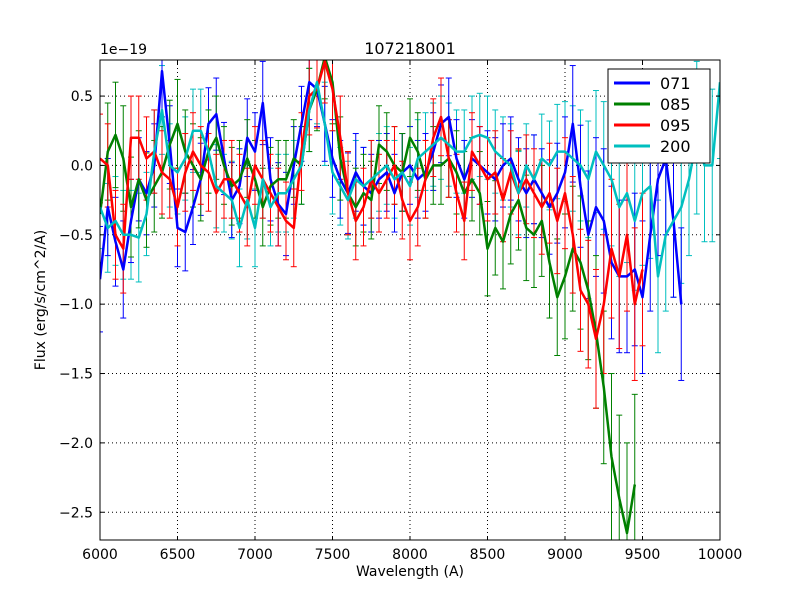 Image resolution: width=800 pixels, height=600 pixels. I want to click on legend-label-085: 085, so click(675, 104).